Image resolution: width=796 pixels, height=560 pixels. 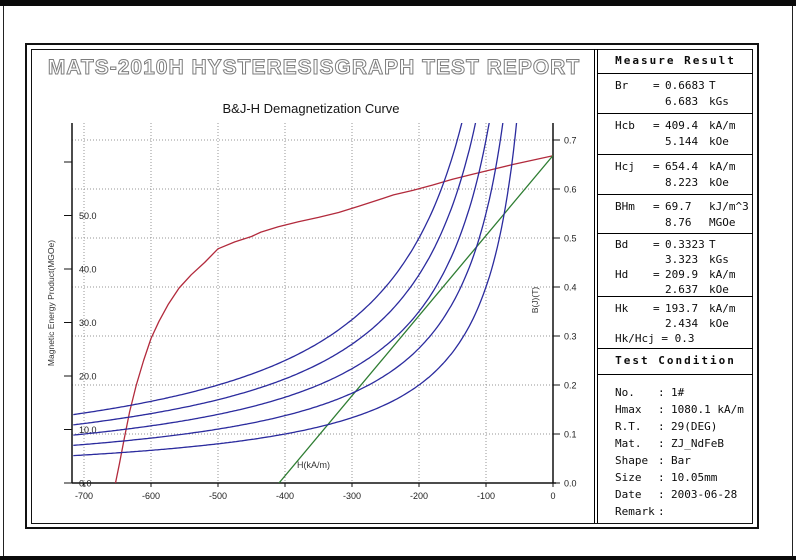 I want to click on measure-section: Hcj = 654.4 kA/m 8.223 kOe, so click(x=675, y=175).